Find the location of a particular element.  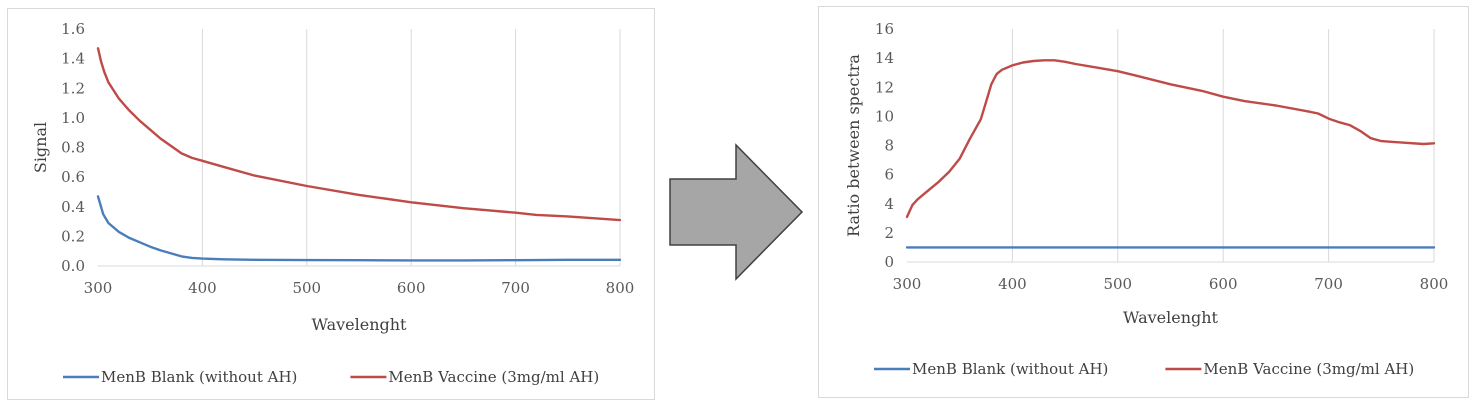

y-tick-label: 16 is located at coordinates (884, 29).